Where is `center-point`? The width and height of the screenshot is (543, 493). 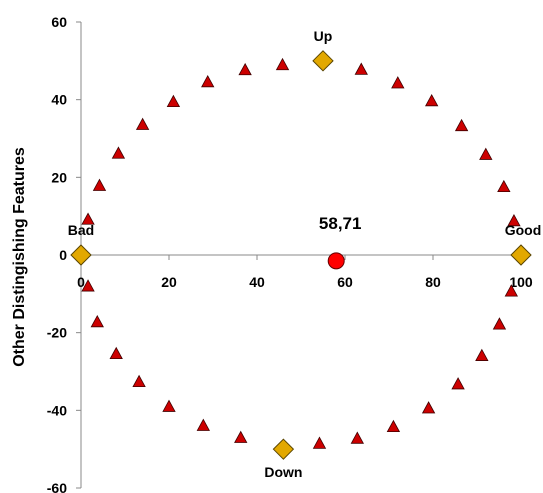
center-point is located at coordinates (336, 261).